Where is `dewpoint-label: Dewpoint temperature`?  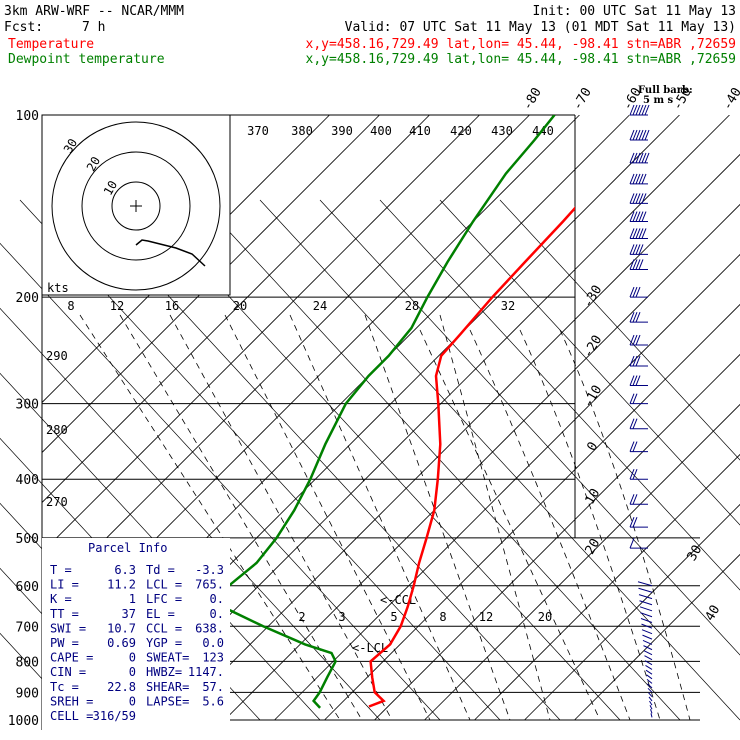
dewpoint-label: Dewpoint temperature is located at coordinates (86, 59).